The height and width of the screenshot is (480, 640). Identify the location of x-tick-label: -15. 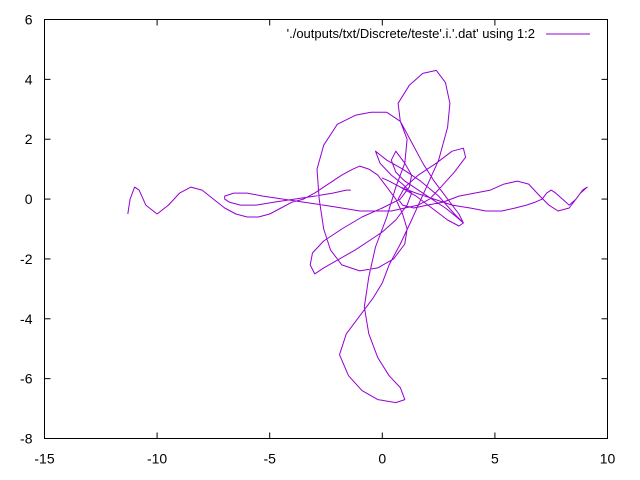
(44, 459).